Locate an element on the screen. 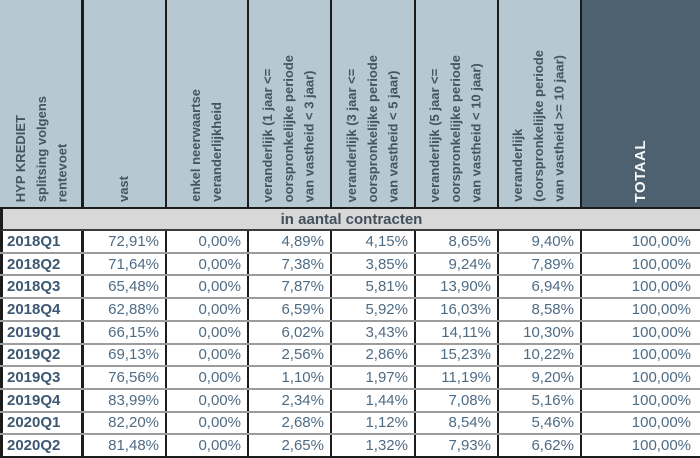  value-cell: 72,91% is located at coordinates (125, 241).